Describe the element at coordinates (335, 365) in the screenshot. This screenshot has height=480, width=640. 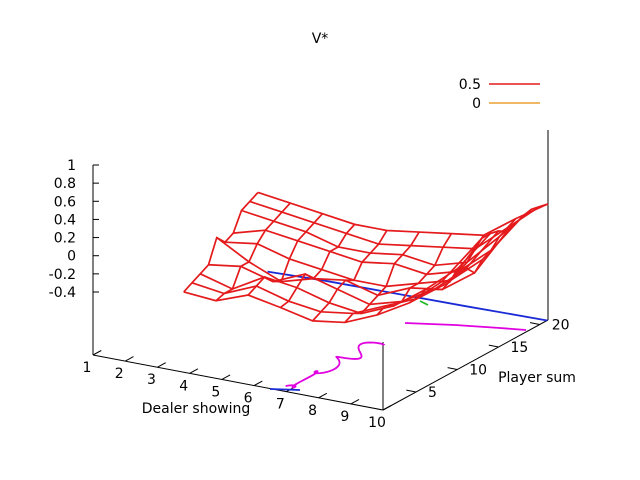
I see `contour-magenta-wiggle` at that location.